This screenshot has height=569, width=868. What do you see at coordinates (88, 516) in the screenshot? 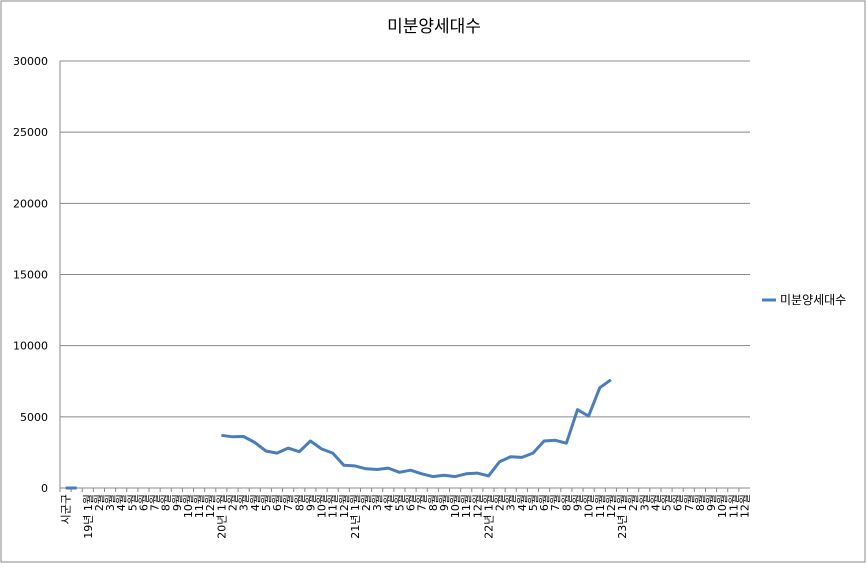
I see `x-tick-label: 19년 1월` at bounding box center [88, 516].